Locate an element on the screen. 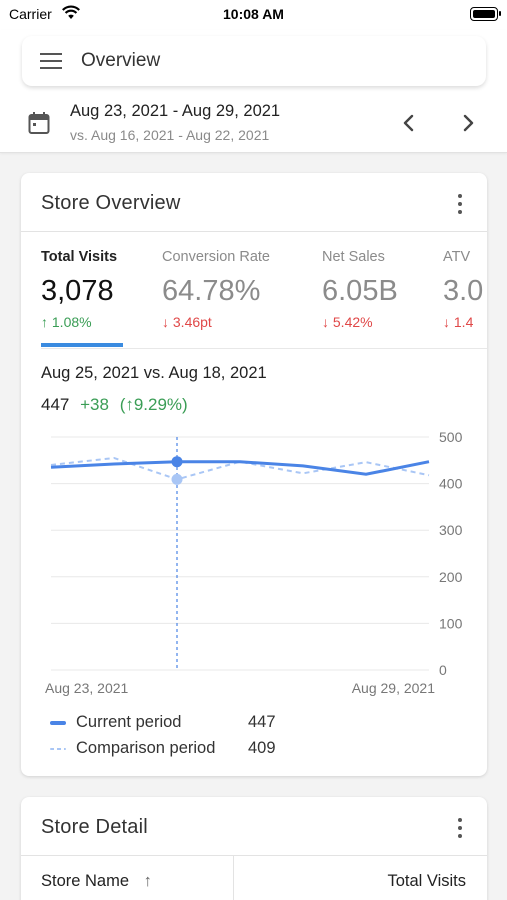 The height and width of the screenshot is (900, 507). legend-comparison: Comparison period 409 is located at coordinates (163, 748).